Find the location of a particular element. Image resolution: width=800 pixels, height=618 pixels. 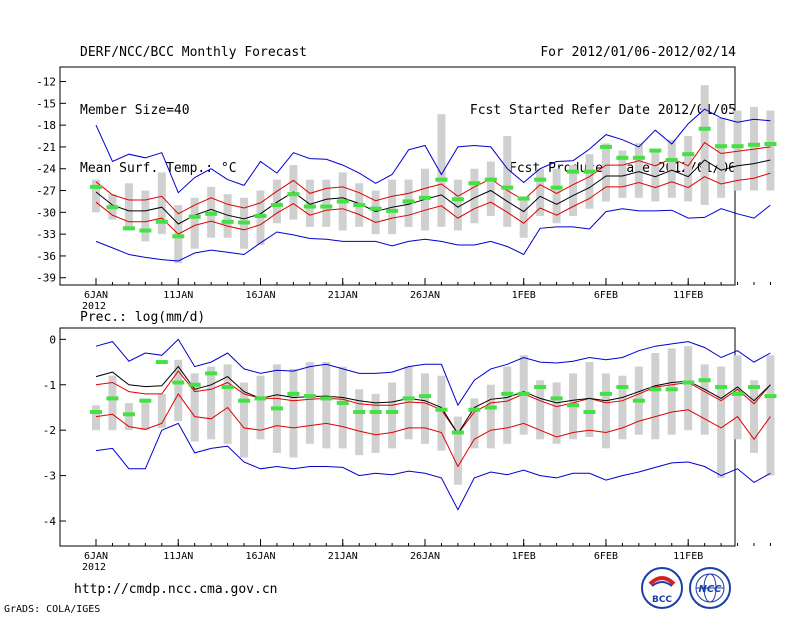

ncc-logo: NCC is located at coordinates (710, 588).